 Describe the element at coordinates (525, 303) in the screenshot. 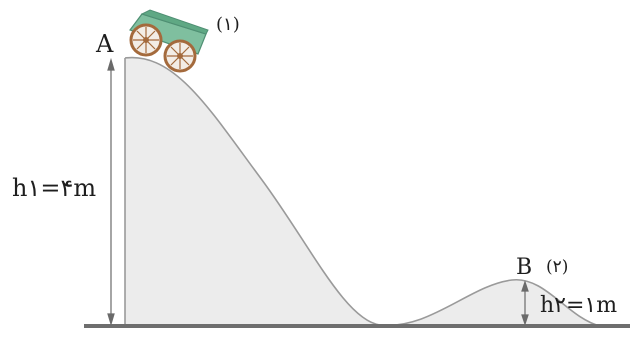

I see `height-2-arrow` at that location.